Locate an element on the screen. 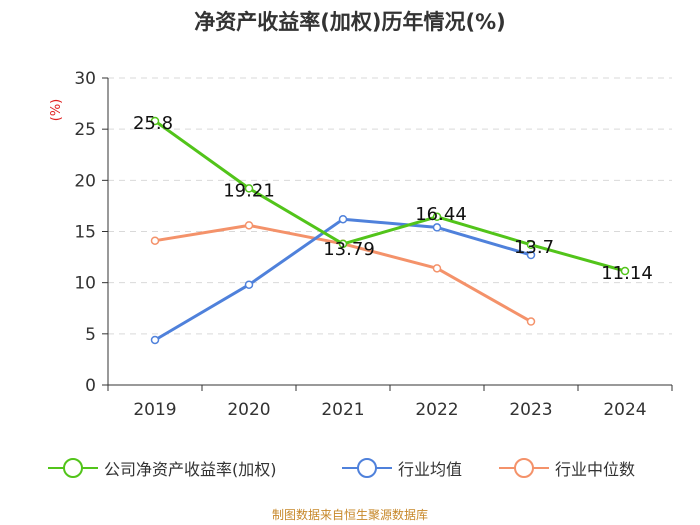 Image resolution: width=700 pixels, height=525 pixels. data-label: 11.14 is located at coordinates (627, 273).